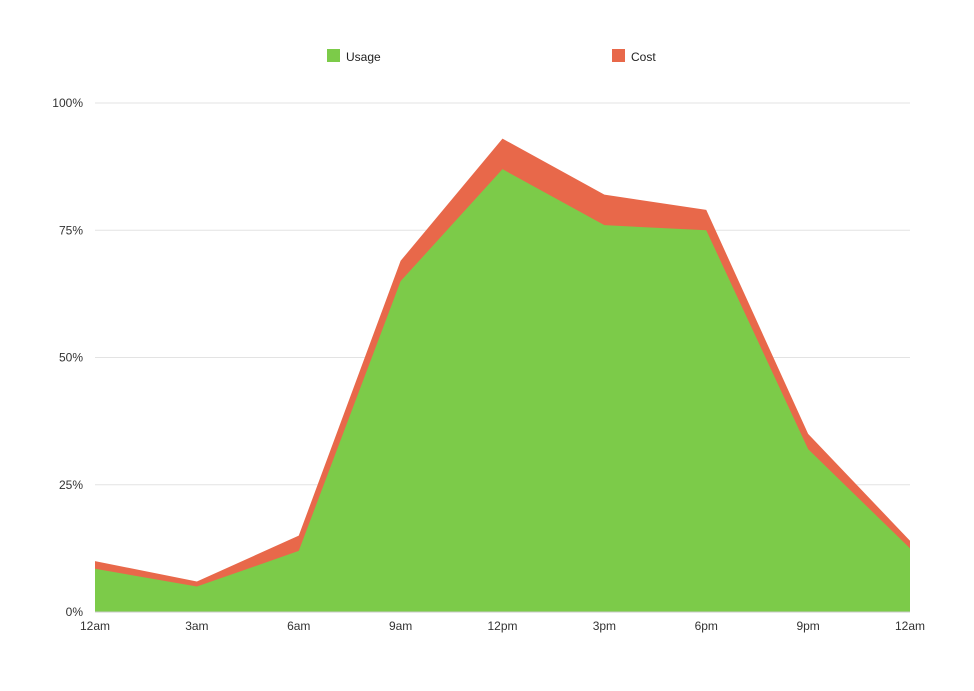  What do you see at coordinates (807, 626) in the screenshot?
I see `x-tick-label: 9pm` at bounding box center [807, 626].